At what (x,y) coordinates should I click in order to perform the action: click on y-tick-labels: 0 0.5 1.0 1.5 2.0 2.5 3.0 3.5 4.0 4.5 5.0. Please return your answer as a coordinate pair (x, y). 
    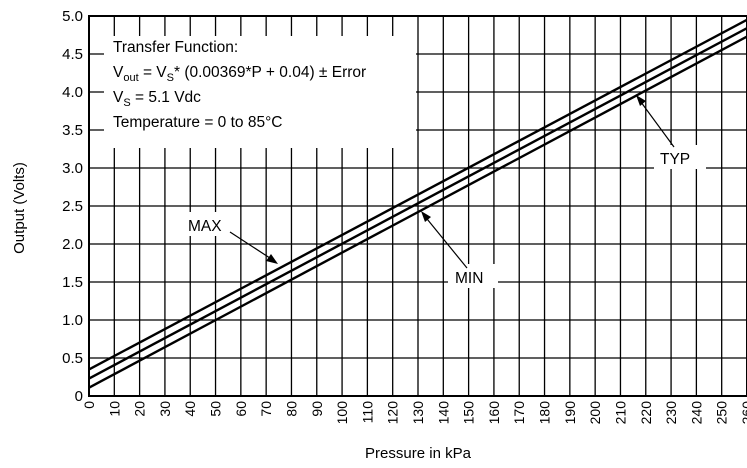
    Looking at the image, I should click on (72, 206).